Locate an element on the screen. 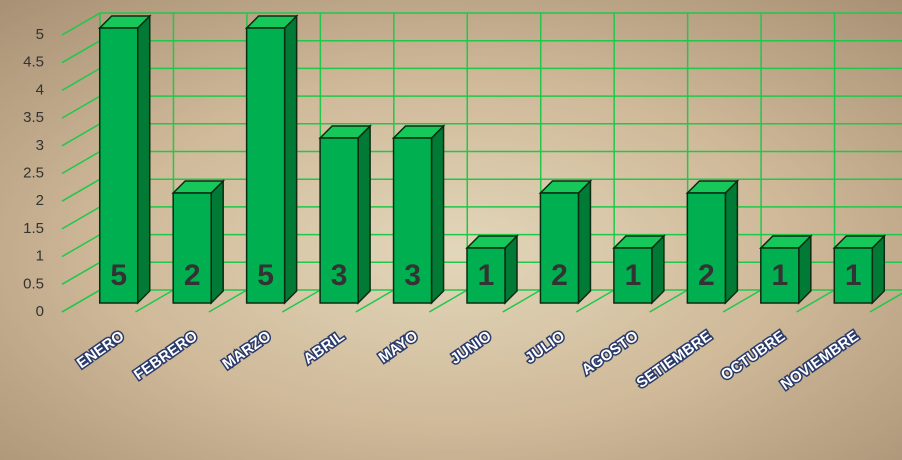  y-tick-label: 0.5 is located at coordinates (33, 283).